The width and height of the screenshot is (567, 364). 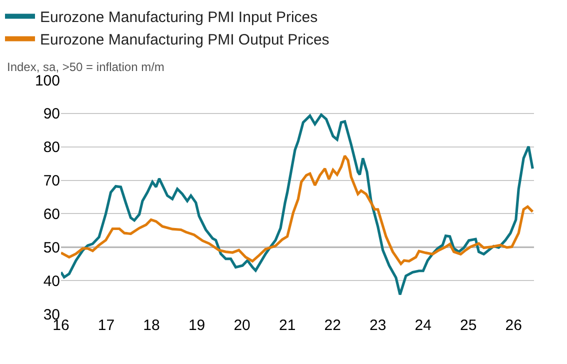 What do you see at coordinates (377, 325) in the screenshot?
I see `x-tick-label: 23` at bounding box center [377, 325].